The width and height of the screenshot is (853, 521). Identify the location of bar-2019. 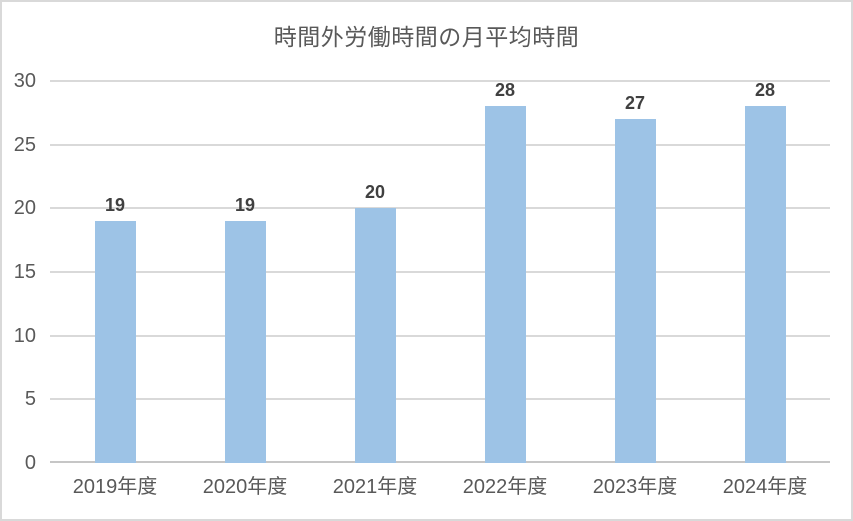
(115, 342).